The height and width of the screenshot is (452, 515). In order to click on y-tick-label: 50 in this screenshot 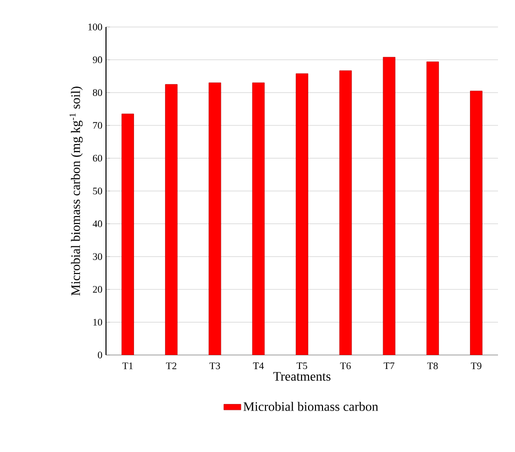, I will do `click(97, 191)`.